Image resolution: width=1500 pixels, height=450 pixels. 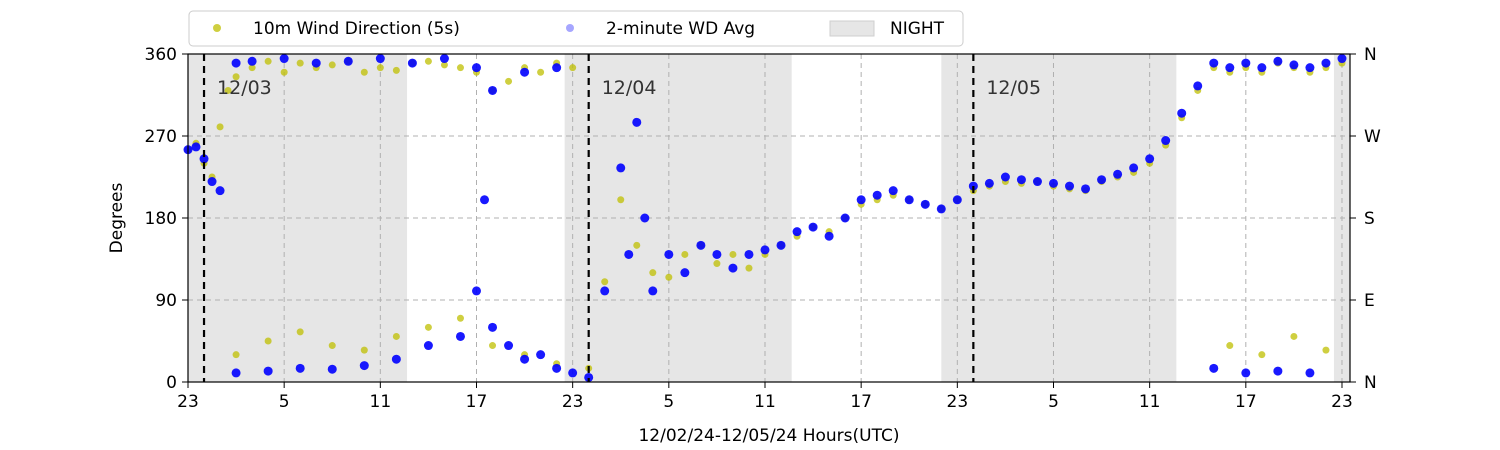 What do you see at coordinates (768, 436) in the screenshot?
I see `x-axis-label: 12/02/24-12/05/24 Hours(UTC)` at bounding box center [768, 436].